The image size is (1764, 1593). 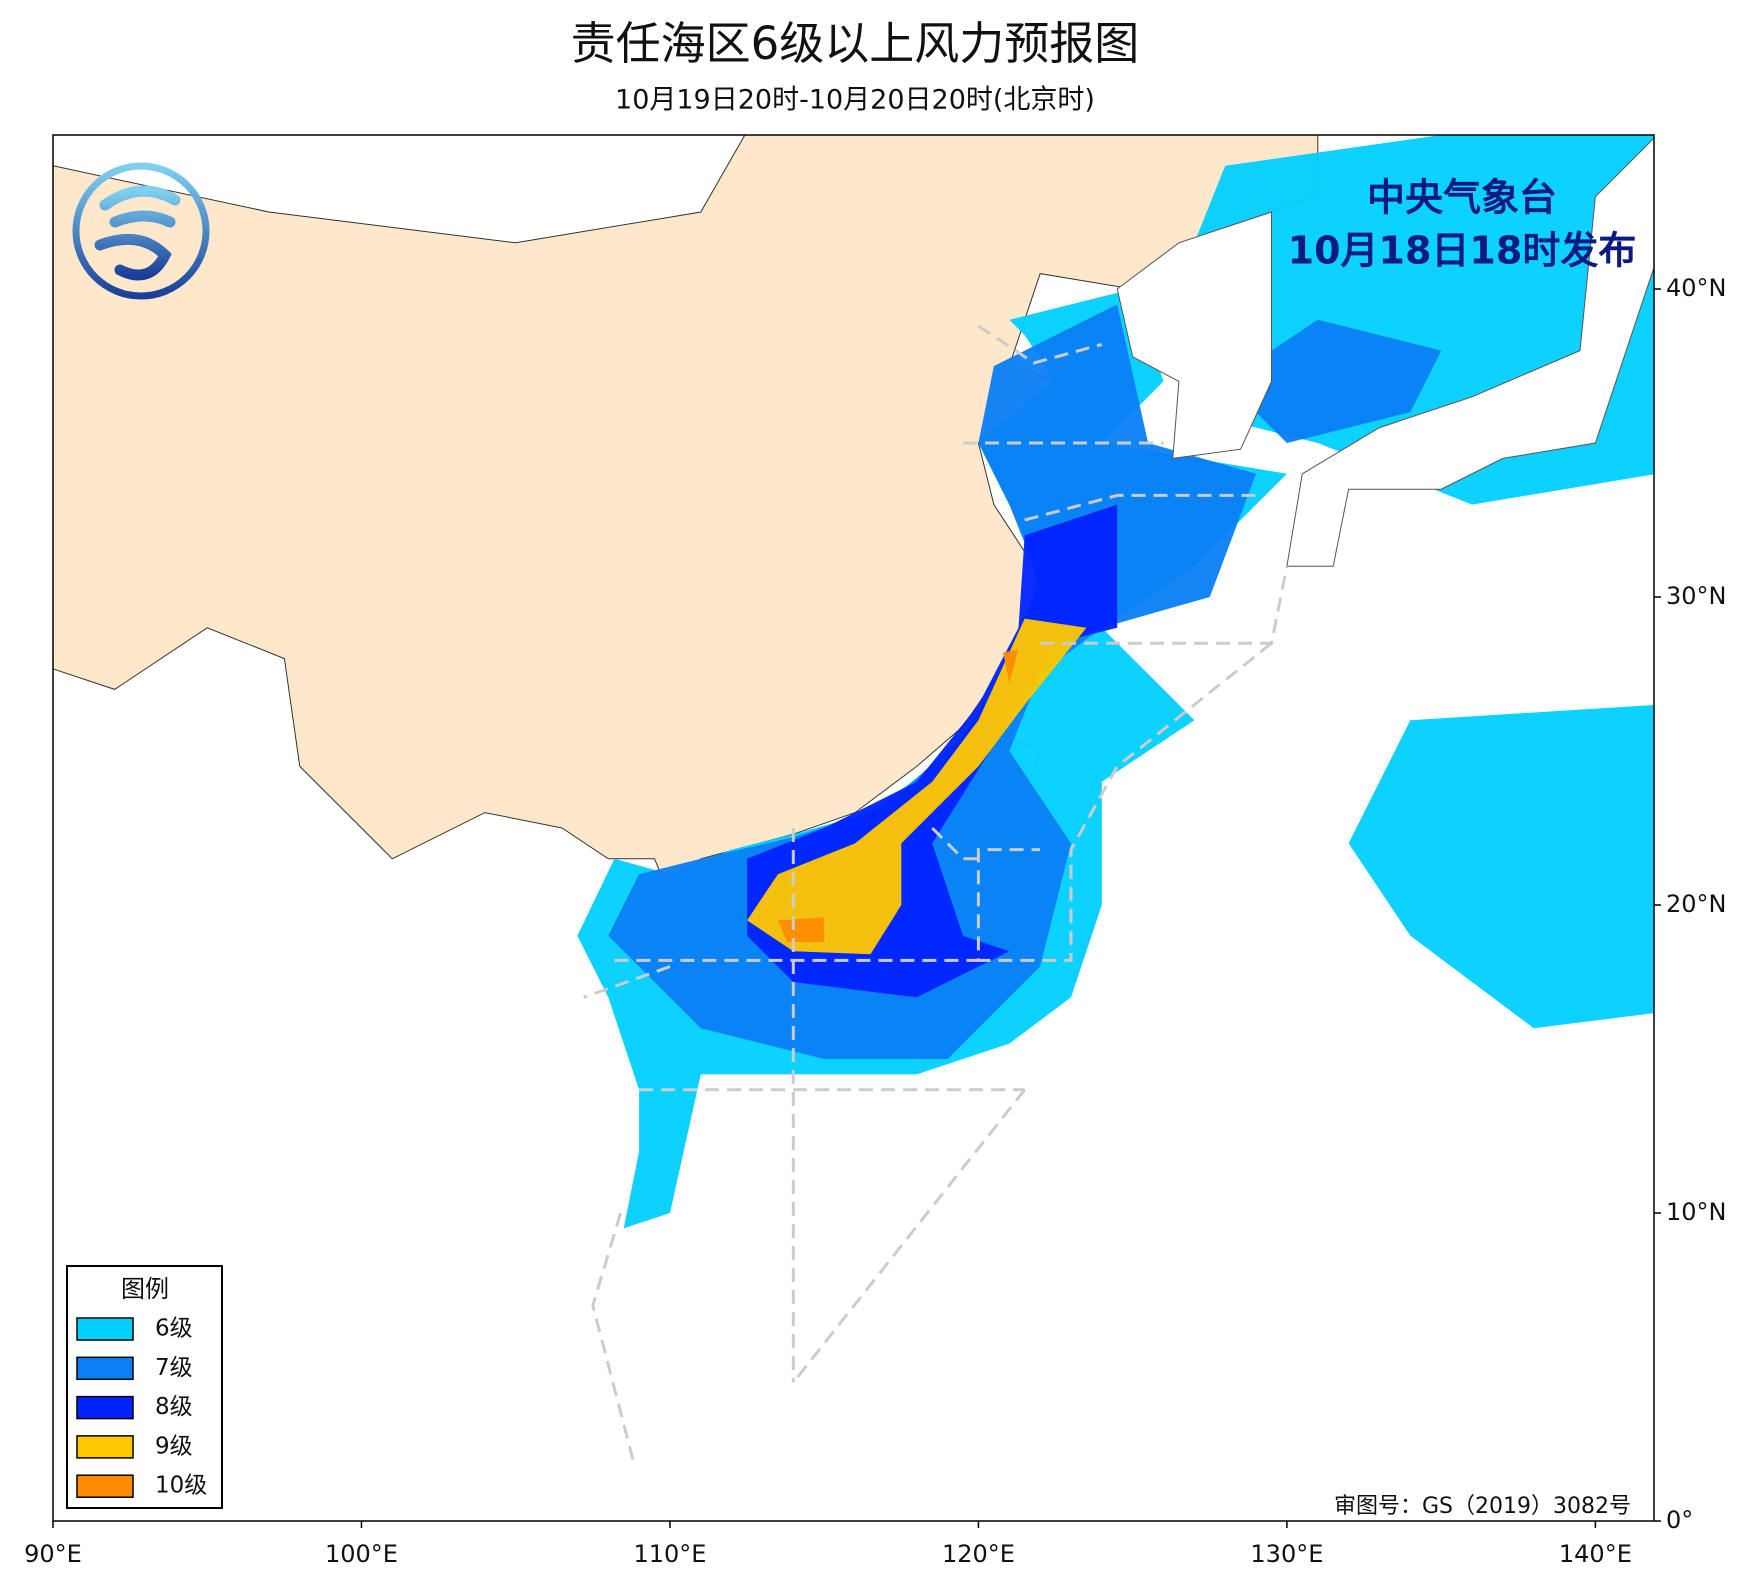 I want to click on x-tick-label: 130°E, so click(x=1286, y=1554).